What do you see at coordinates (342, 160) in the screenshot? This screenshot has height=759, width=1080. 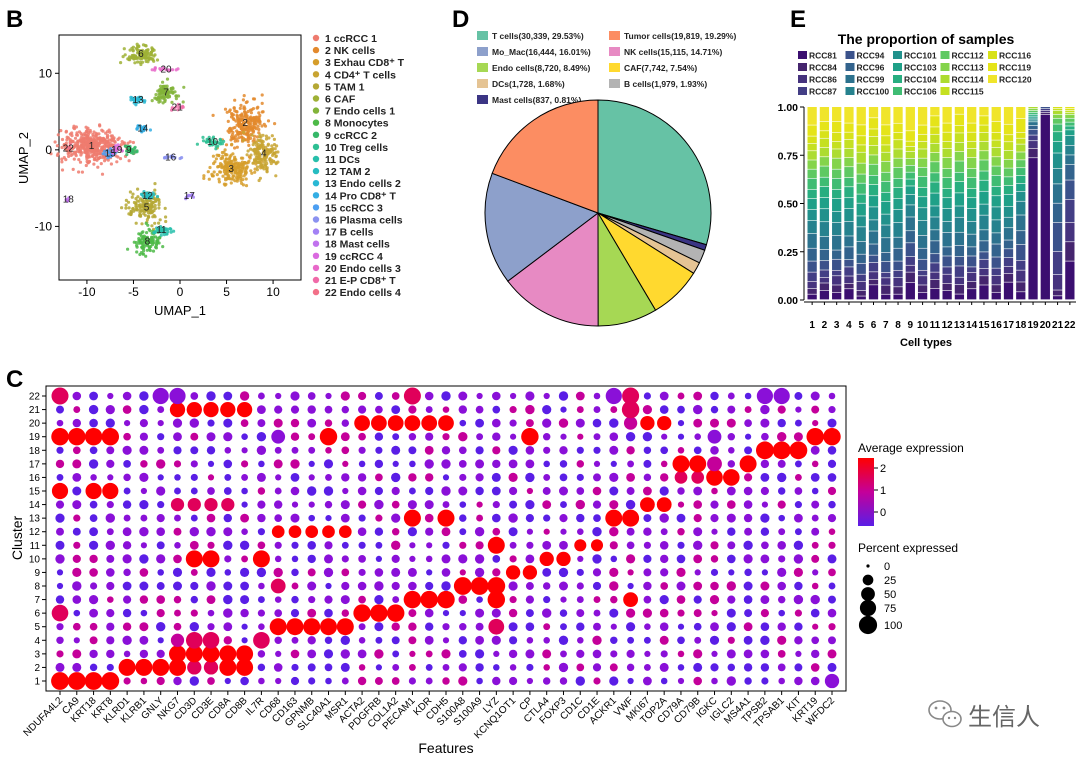 I see `umap-legend-label: 11 DCs` at bounding box center [342, 160].